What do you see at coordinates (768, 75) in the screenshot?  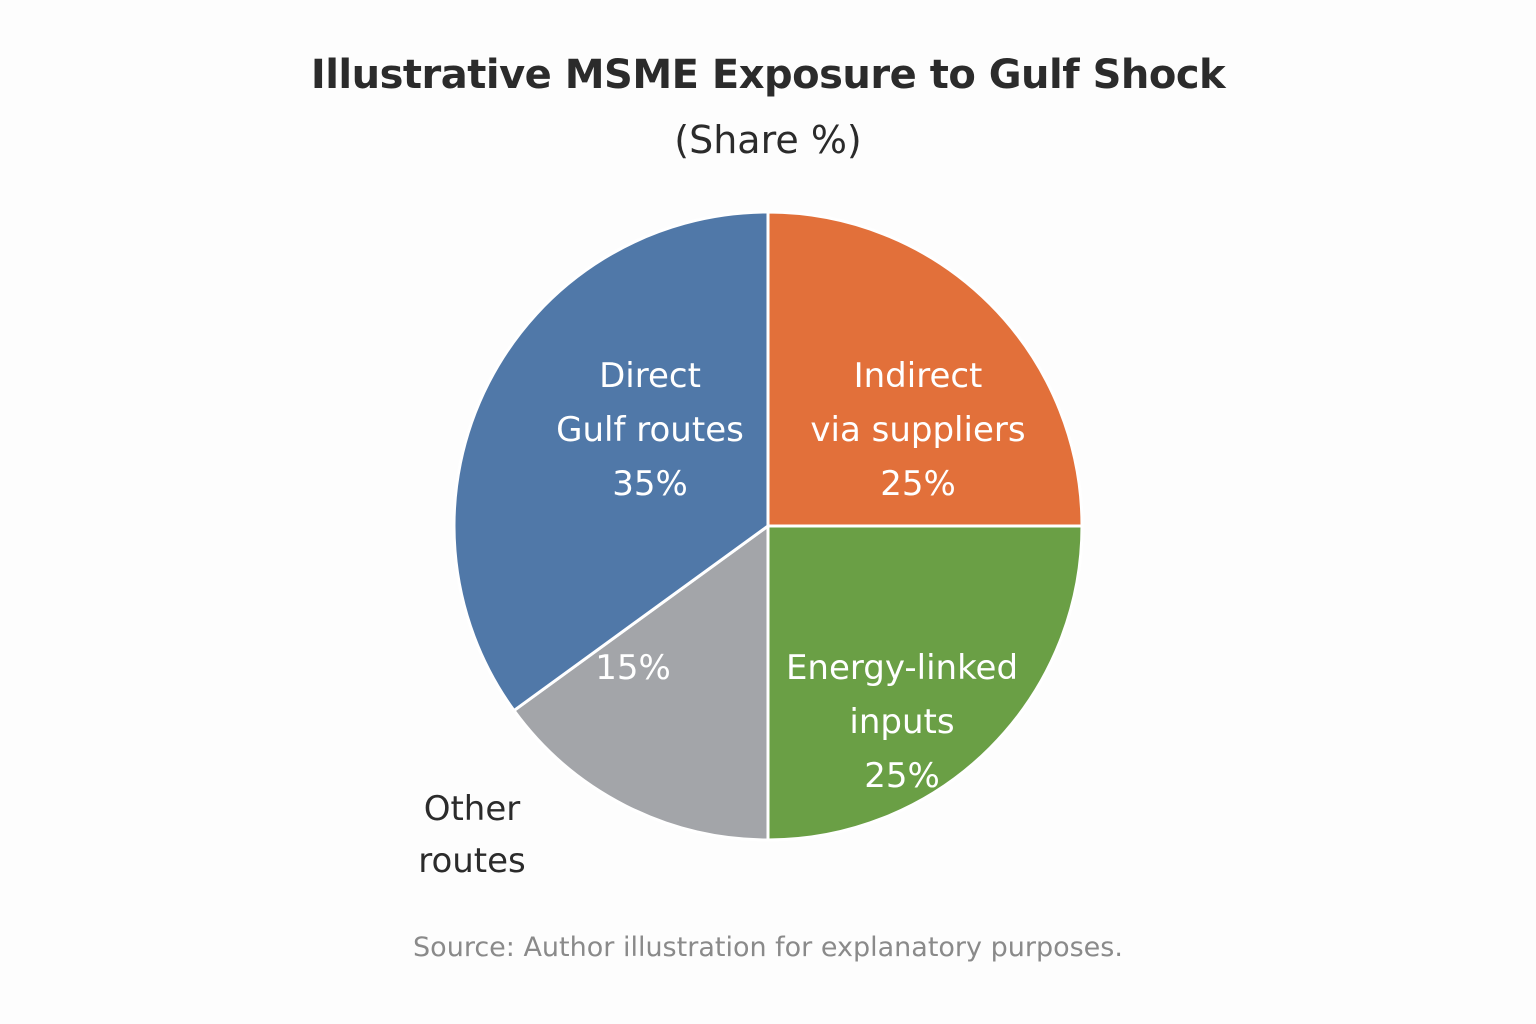 I see `chart-title: Illustrative MSME Exposure to Gulf Shock` at bounding box center [768, 75].